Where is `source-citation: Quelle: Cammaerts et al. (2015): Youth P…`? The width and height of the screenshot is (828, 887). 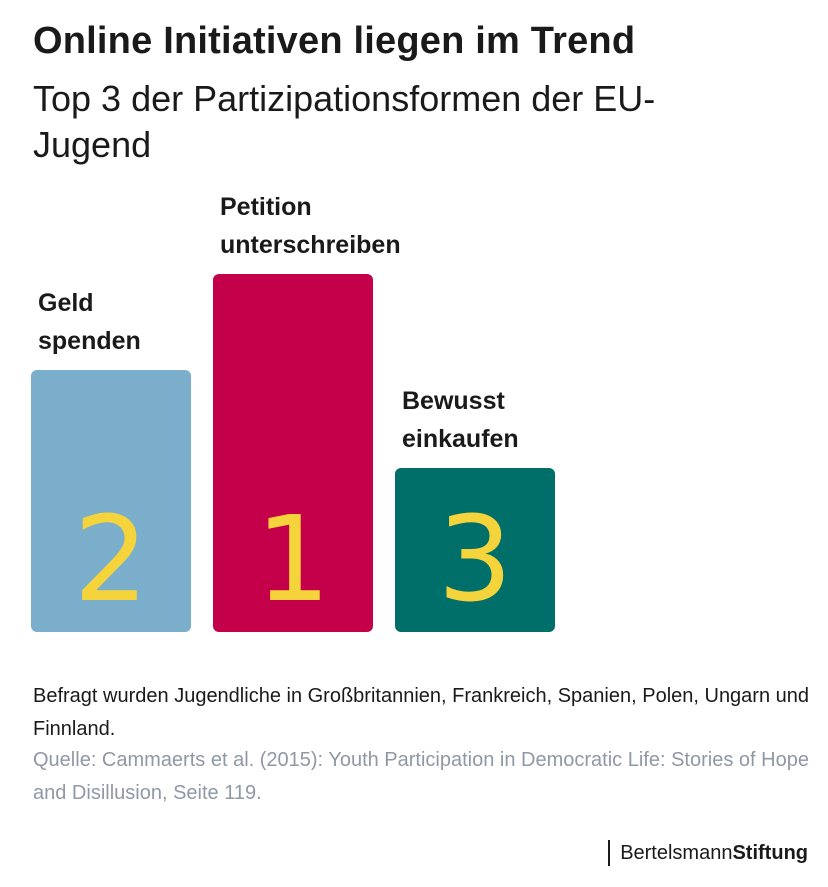 source-citation: Quelle: Cammaerts et al. (2015): Youth P… is located at coordinates (421, 776).